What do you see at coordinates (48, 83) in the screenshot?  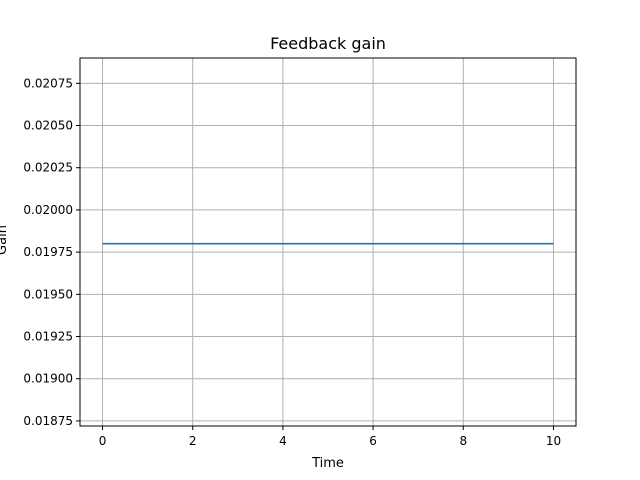 I see `y-tick-label: 0.02075` at bounding box center [48, 83].